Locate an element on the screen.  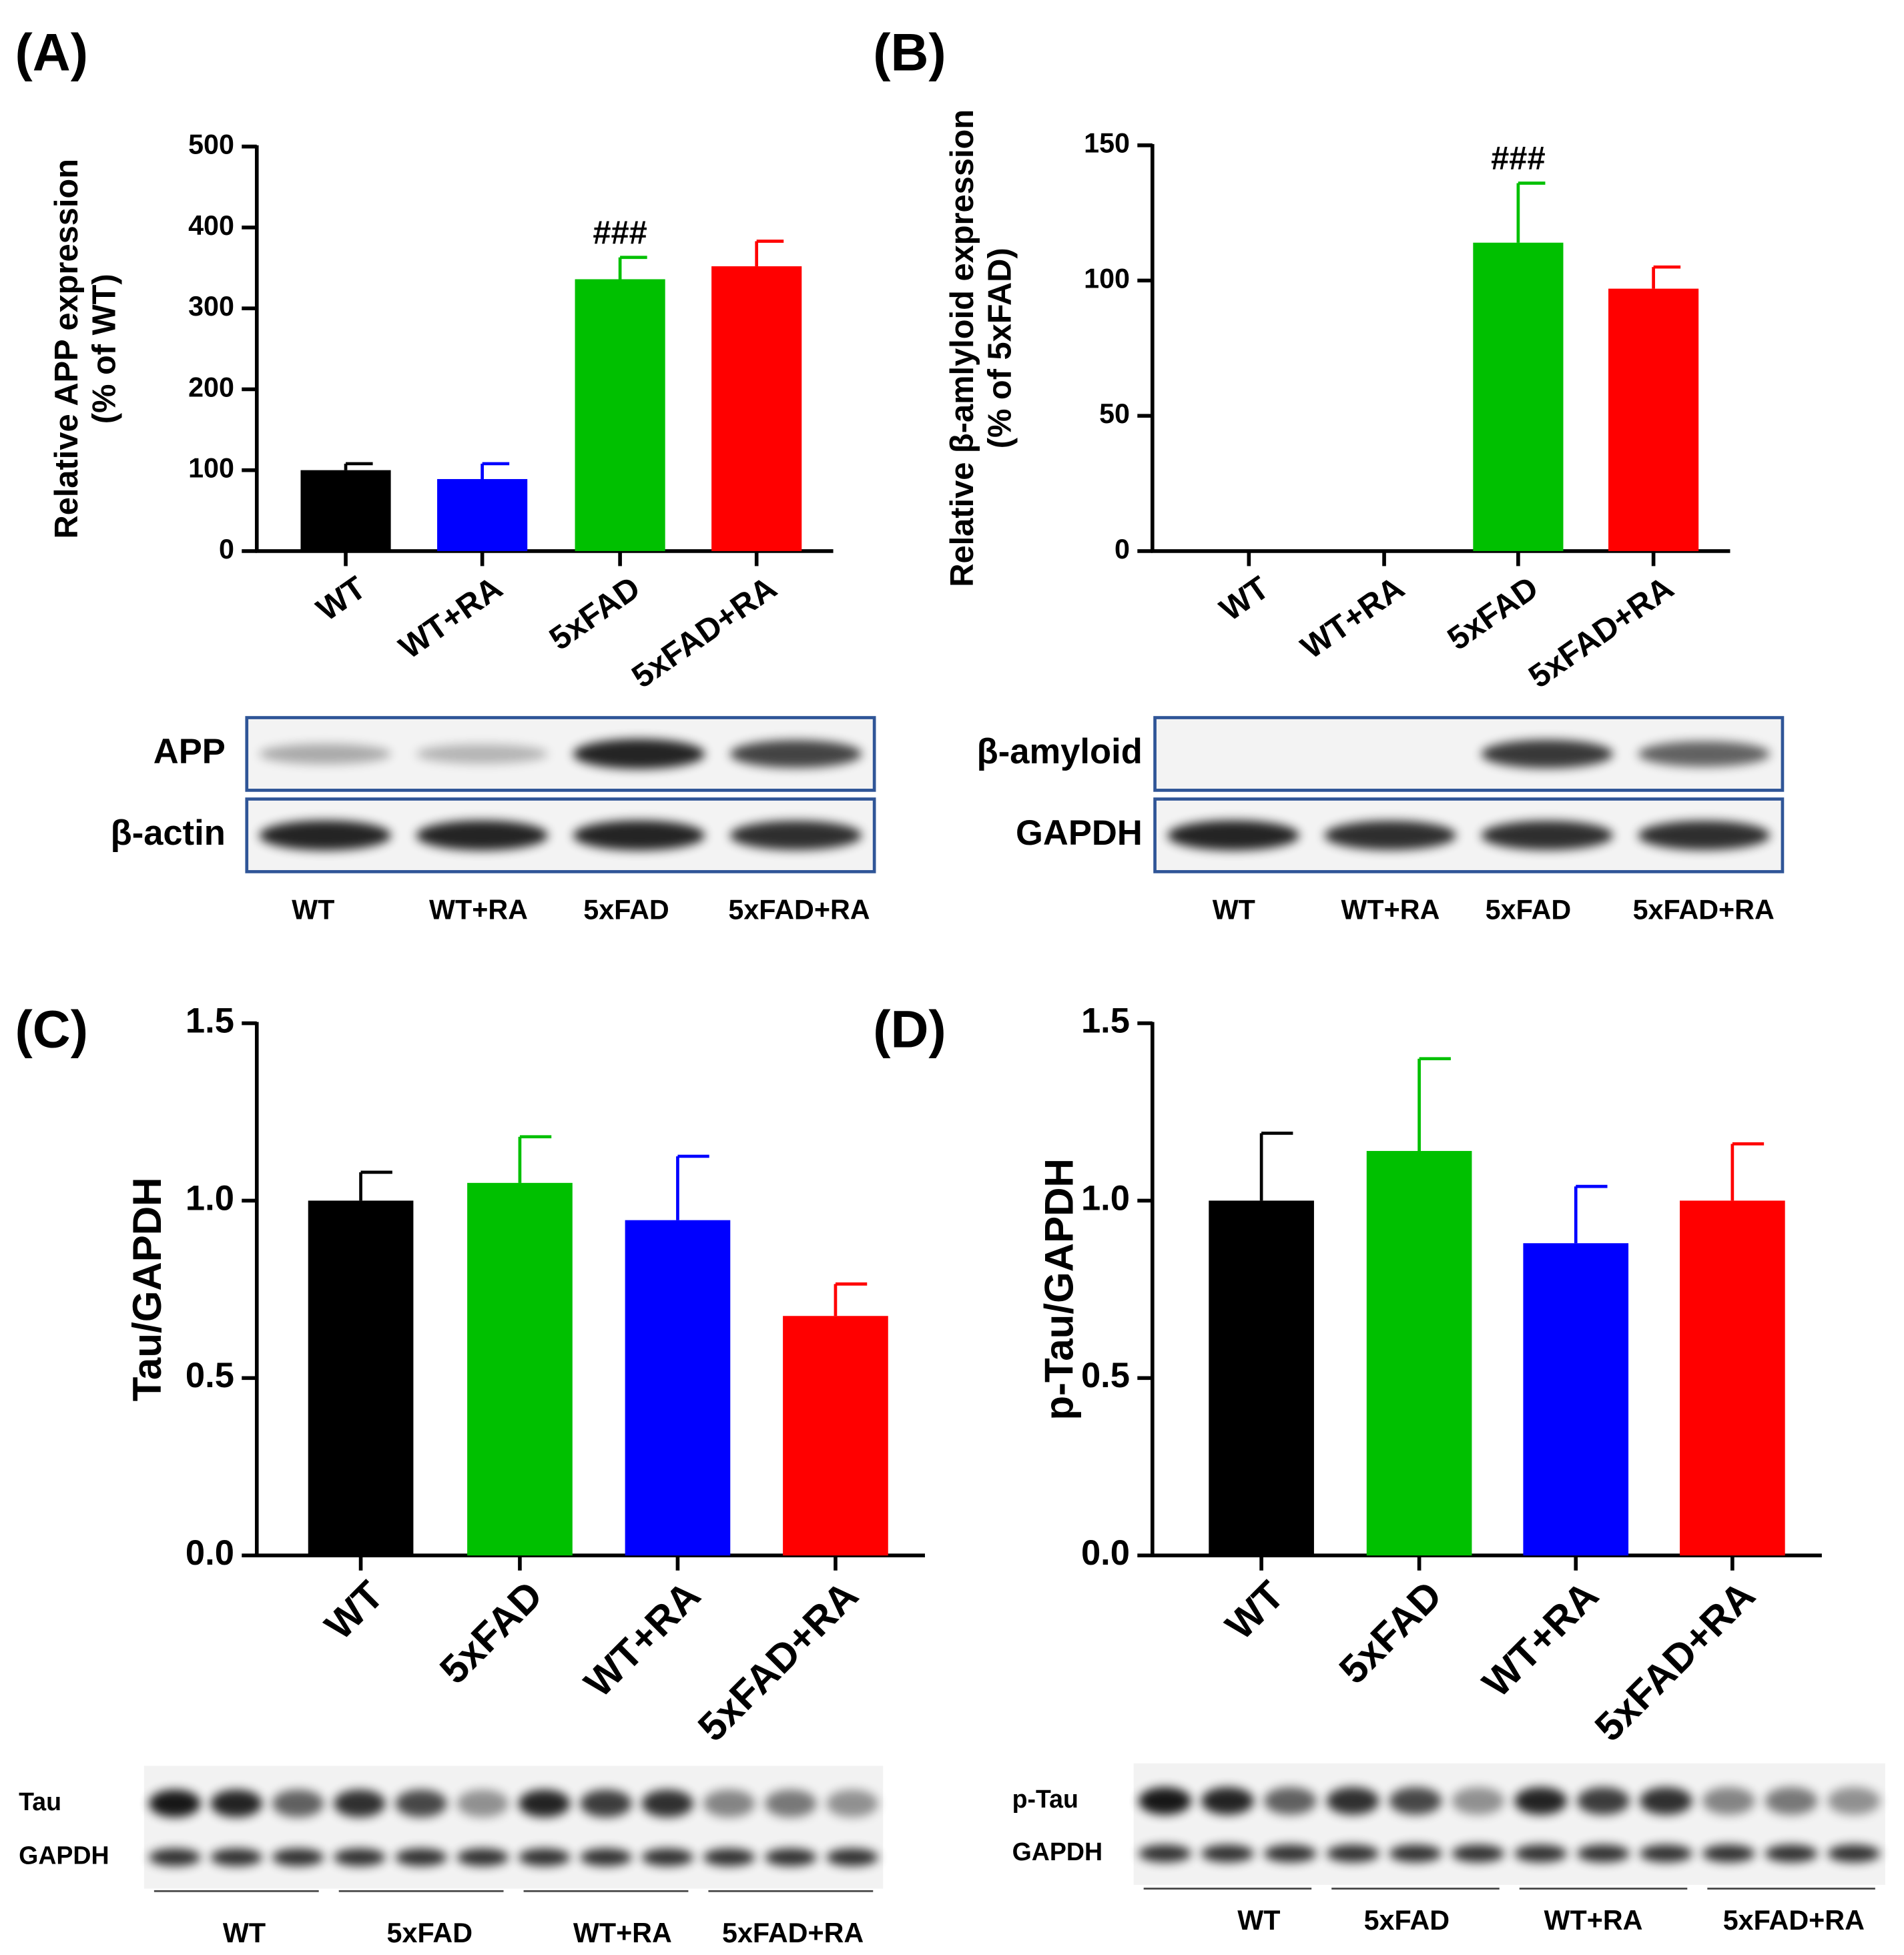
y-tick-label: 400 is located at coordinates (211, 225).